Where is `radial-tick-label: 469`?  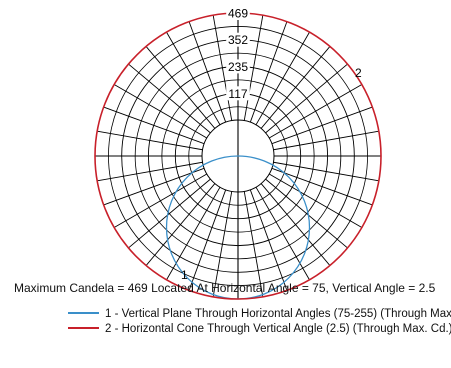 radial-tick-label: 469 is located at coordinates (238, 14).